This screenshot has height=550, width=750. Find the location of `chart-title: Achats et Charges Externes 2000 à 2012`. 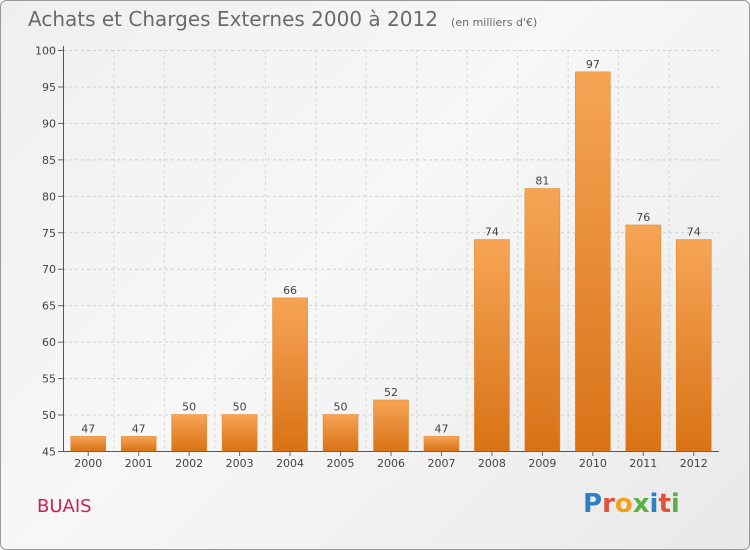

chart-title: Achats et Charges Externes 2000 à 2012 is located at coordinates (233, 19).